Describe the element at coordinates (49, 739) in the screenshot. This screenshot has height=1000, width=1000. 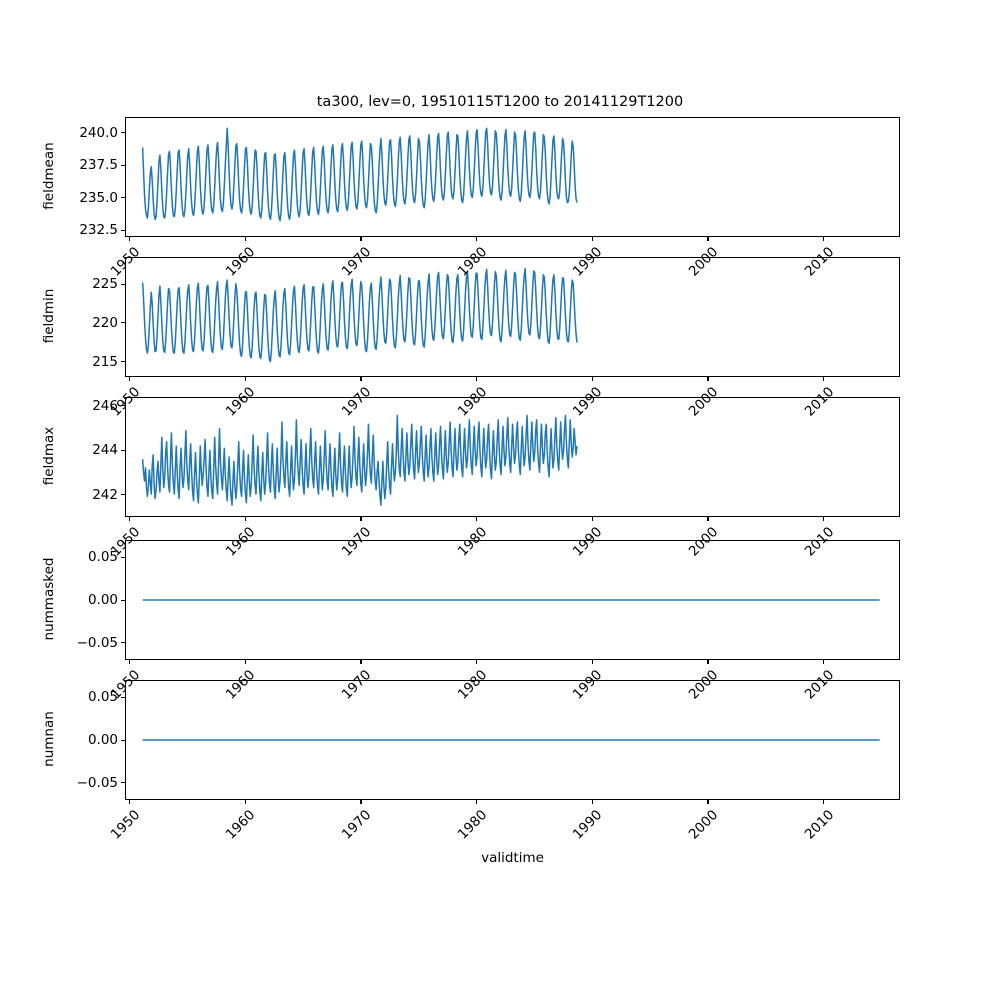
I see `y-axis-label-numnan: numnan` at that location.